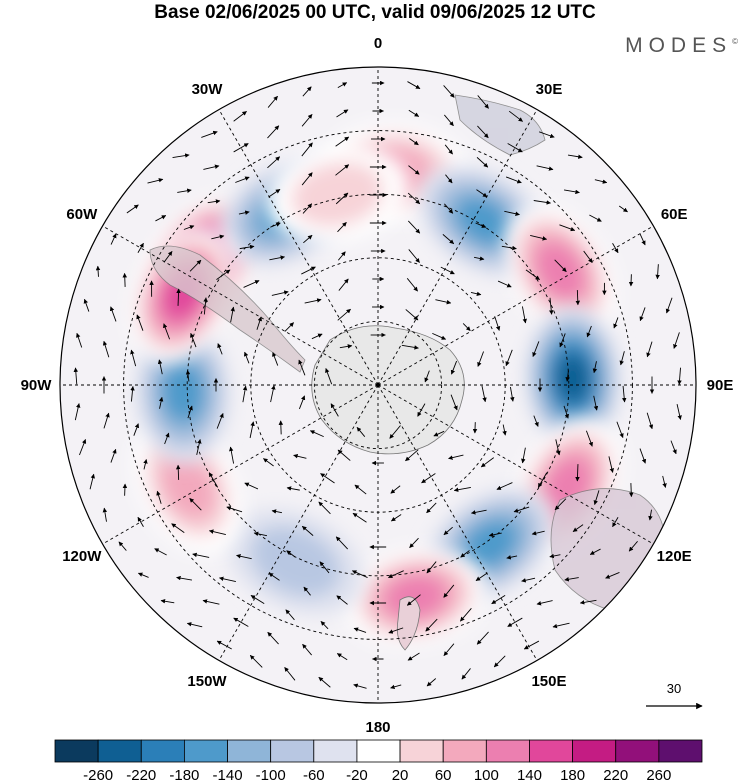  I want to click on longitude-label: 30E, so click(549, 89).